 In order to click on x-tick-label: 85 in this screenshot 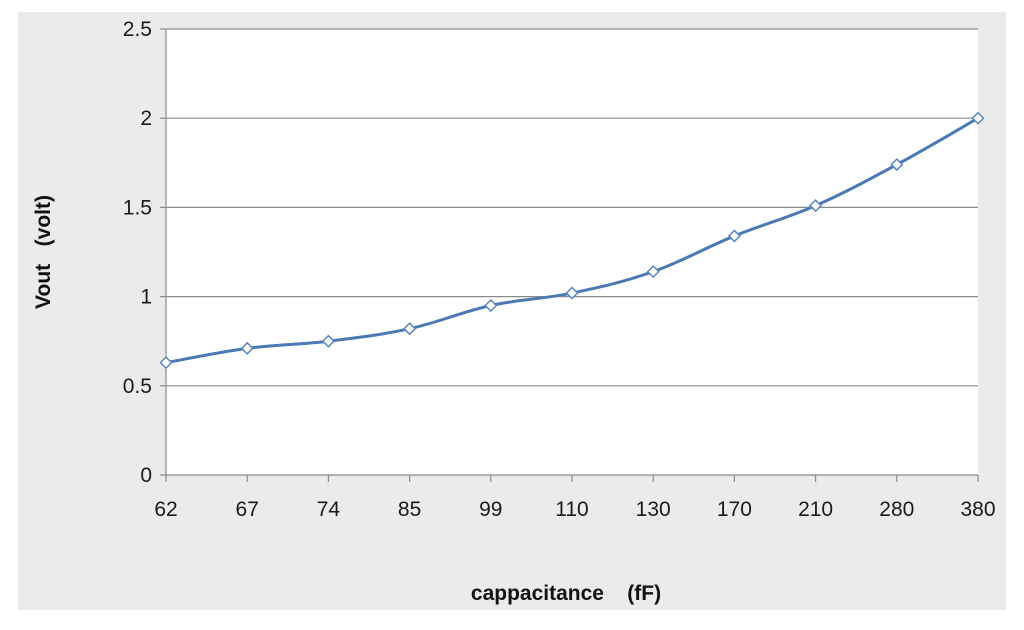, I will do `click(409, 509)`.